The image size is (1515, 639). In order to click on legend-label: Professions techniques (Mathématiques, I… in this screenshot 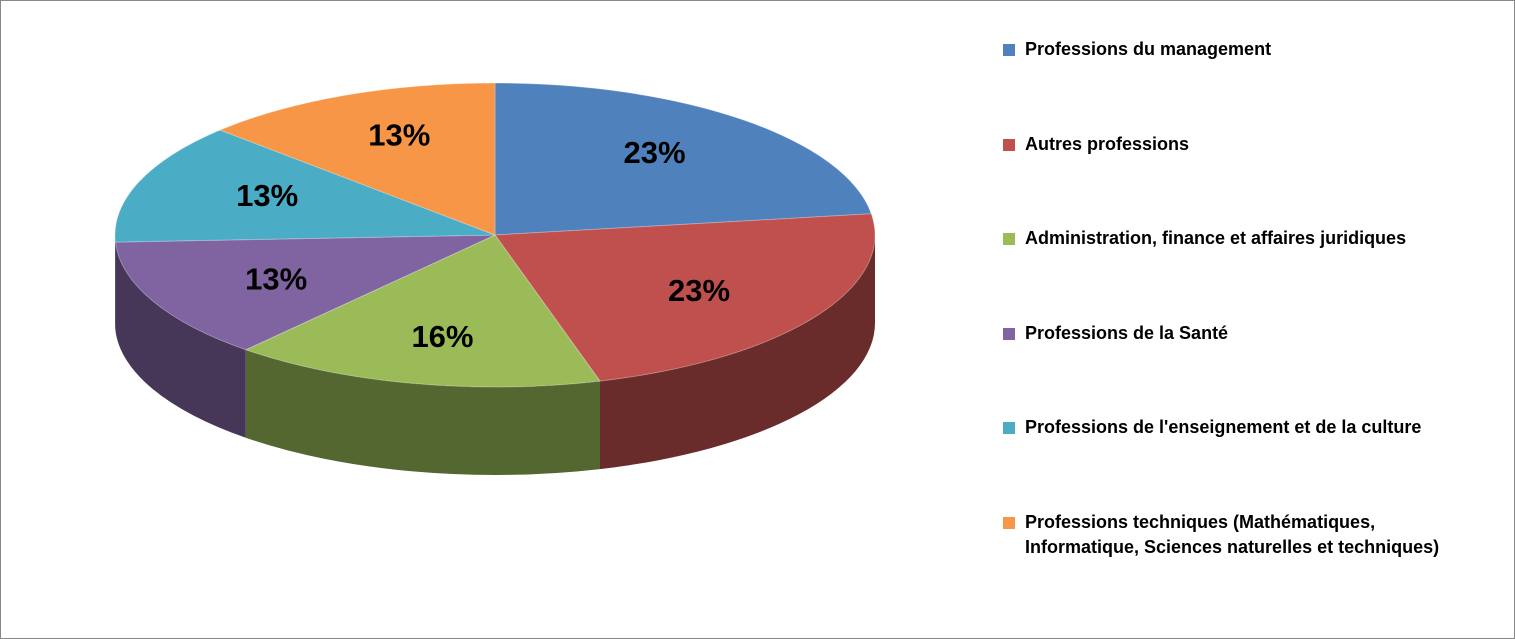, I will do `click(1232, 534)`.